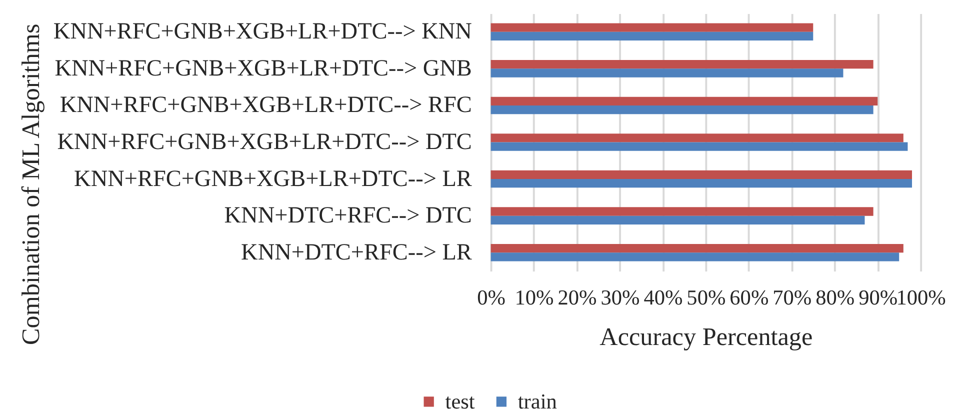 The height and width of the screenshot is (420, 969). What do you see at coordinates (262, 31) in the screenshot?
I see `y-tick-label: KNN+RFC+GNB+XGB+LR+DTC--> KNN` at bounding box center [262, 31].